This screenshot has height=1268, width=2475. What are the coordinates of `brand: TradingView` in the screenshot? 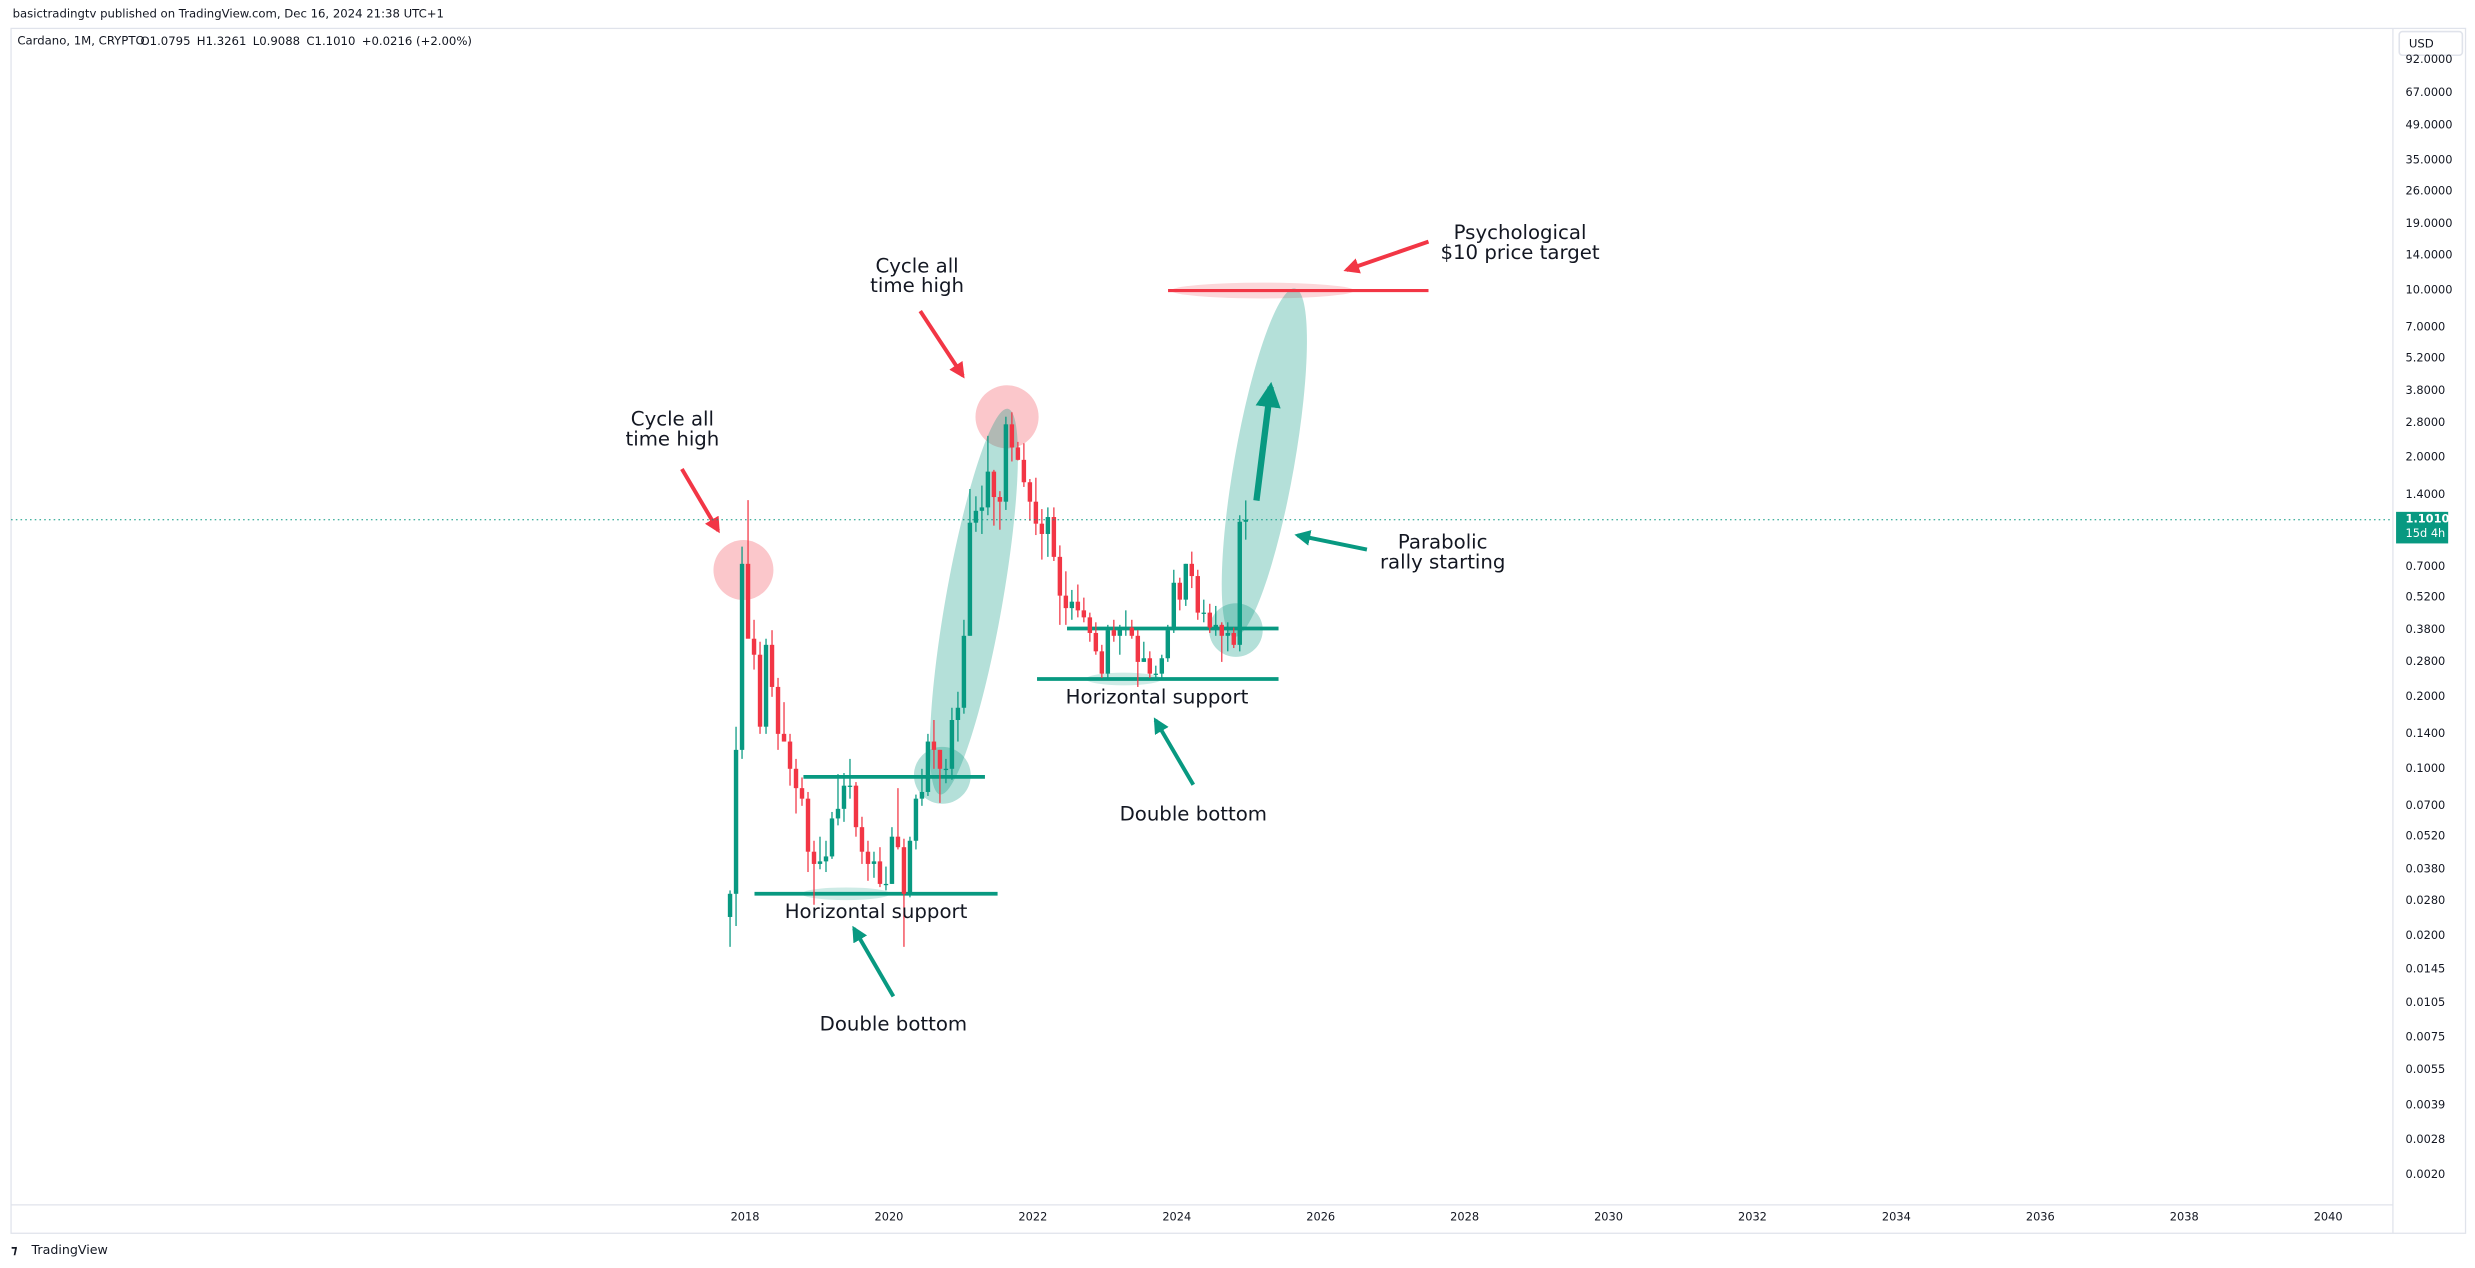 It's located at (69, 1249).